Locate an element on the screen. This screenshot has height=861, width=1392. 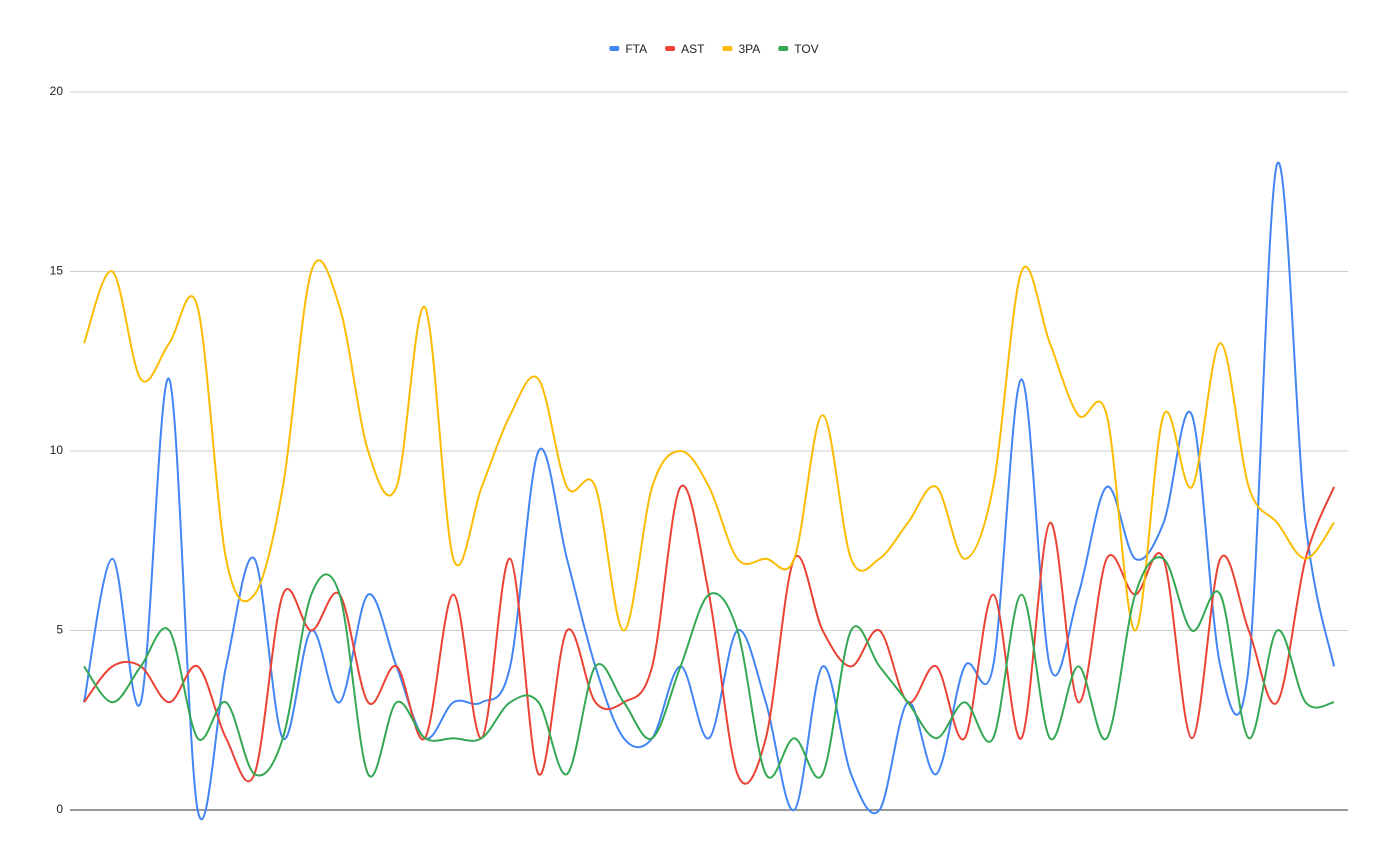
y-tick-label: 0 is located at coordinates (59, 809).